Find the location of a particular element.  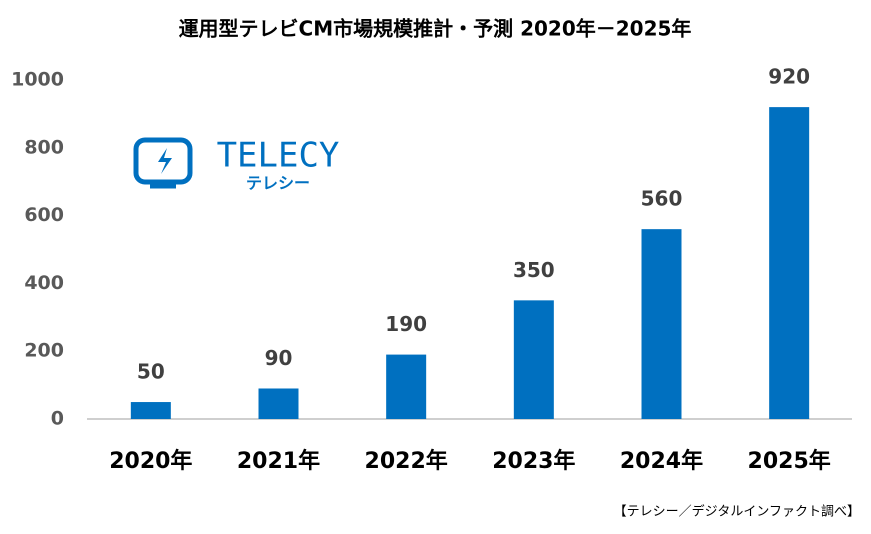

value-label: 90 is located at coordinates (279, 358).